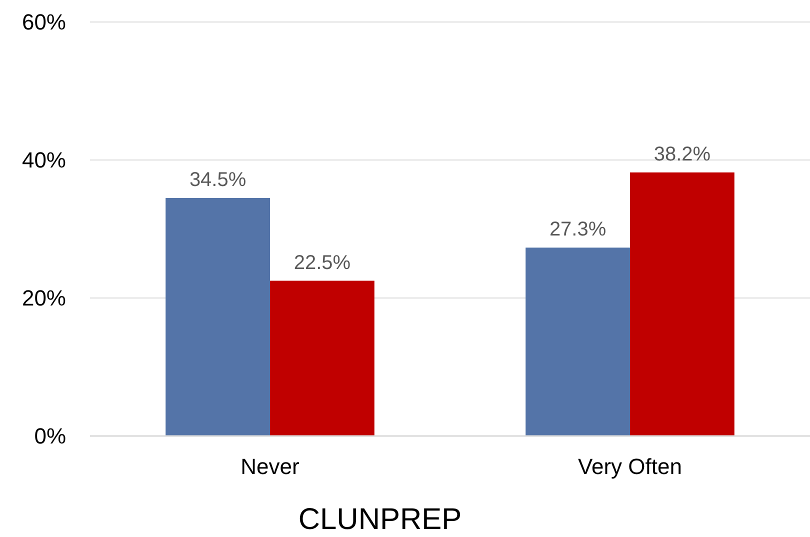 The height and width of the screenshot is (537, 810). I want to click on y-tick-label: 60%, so click(44, 22).